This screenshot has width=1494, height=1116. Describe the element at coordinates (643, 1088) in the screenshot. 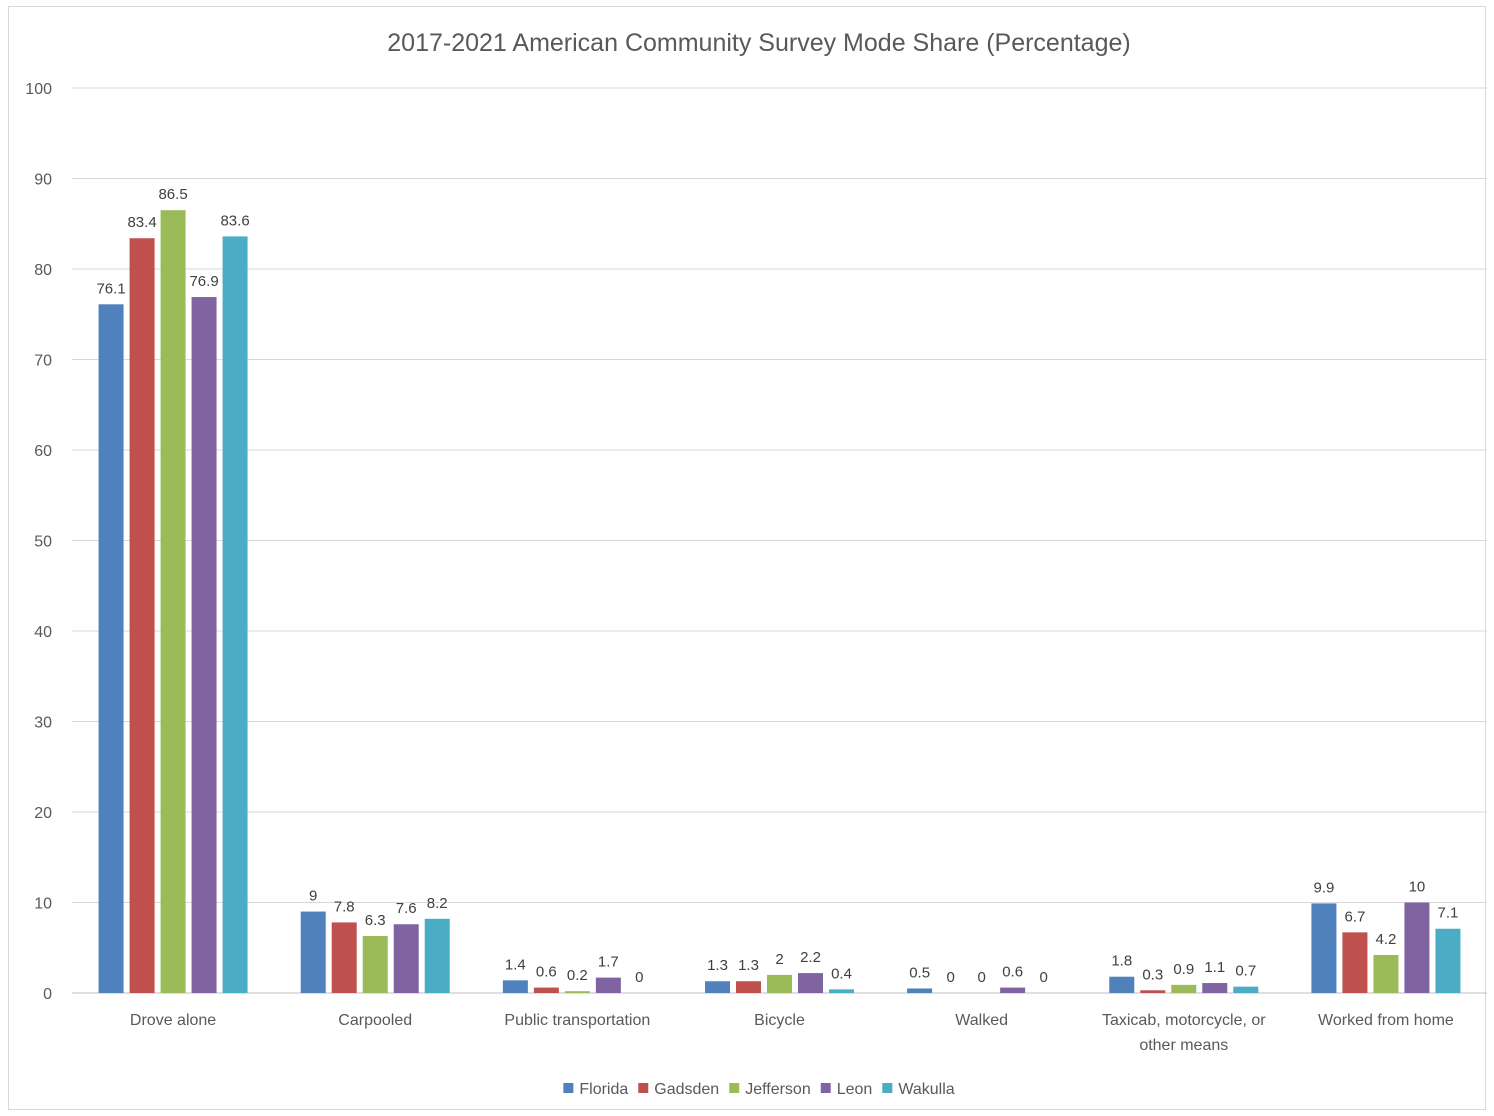

I see `legend-swatch-gadsden` at that location.